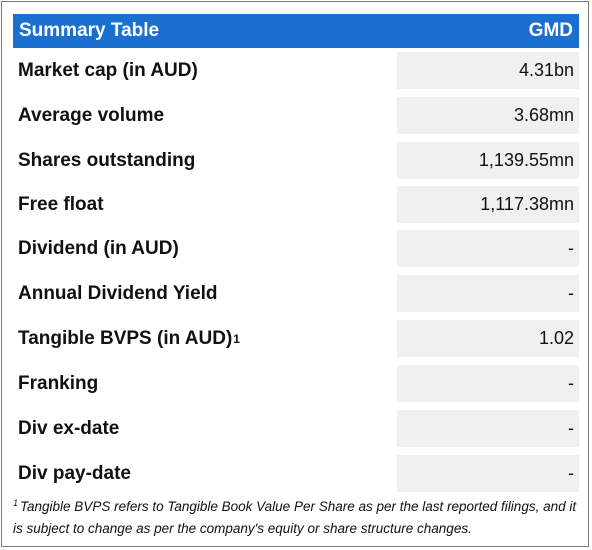 The width and height of the screenshot is (592, 550). I want to click on table-title: Summary Table, so click(89, 30).